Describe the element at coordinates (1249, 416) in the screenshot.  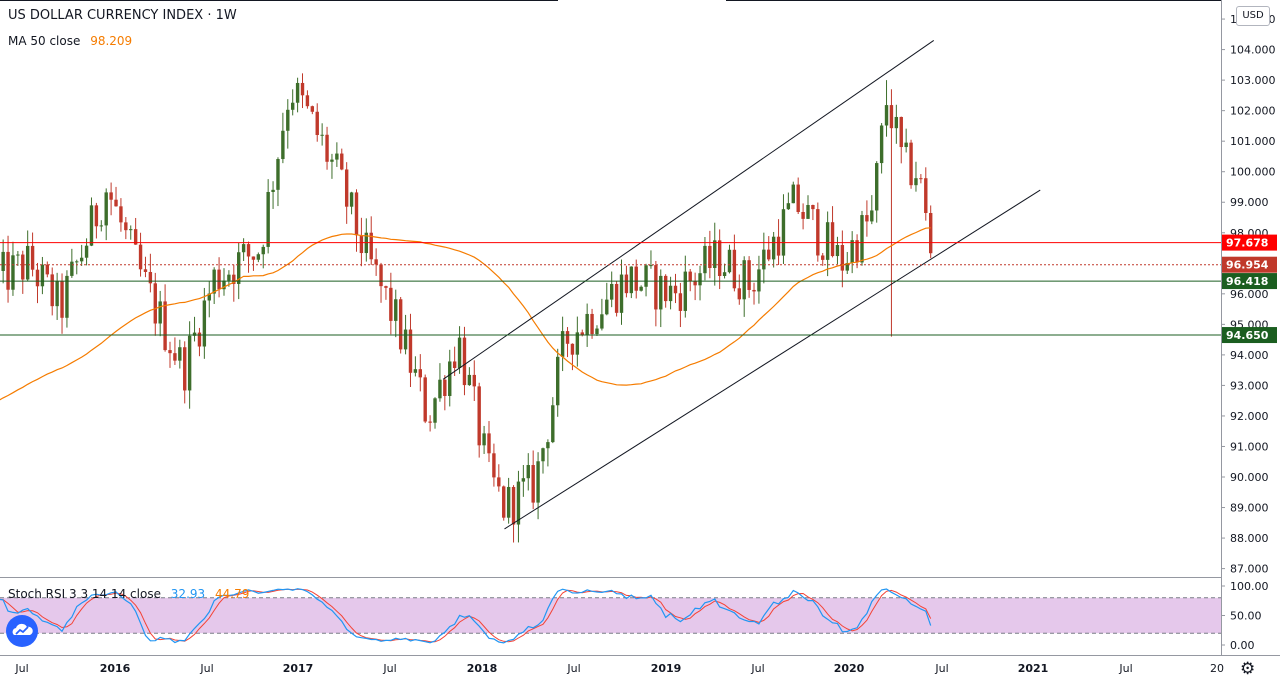
I see `price-tick-label: 92.000` at that location.